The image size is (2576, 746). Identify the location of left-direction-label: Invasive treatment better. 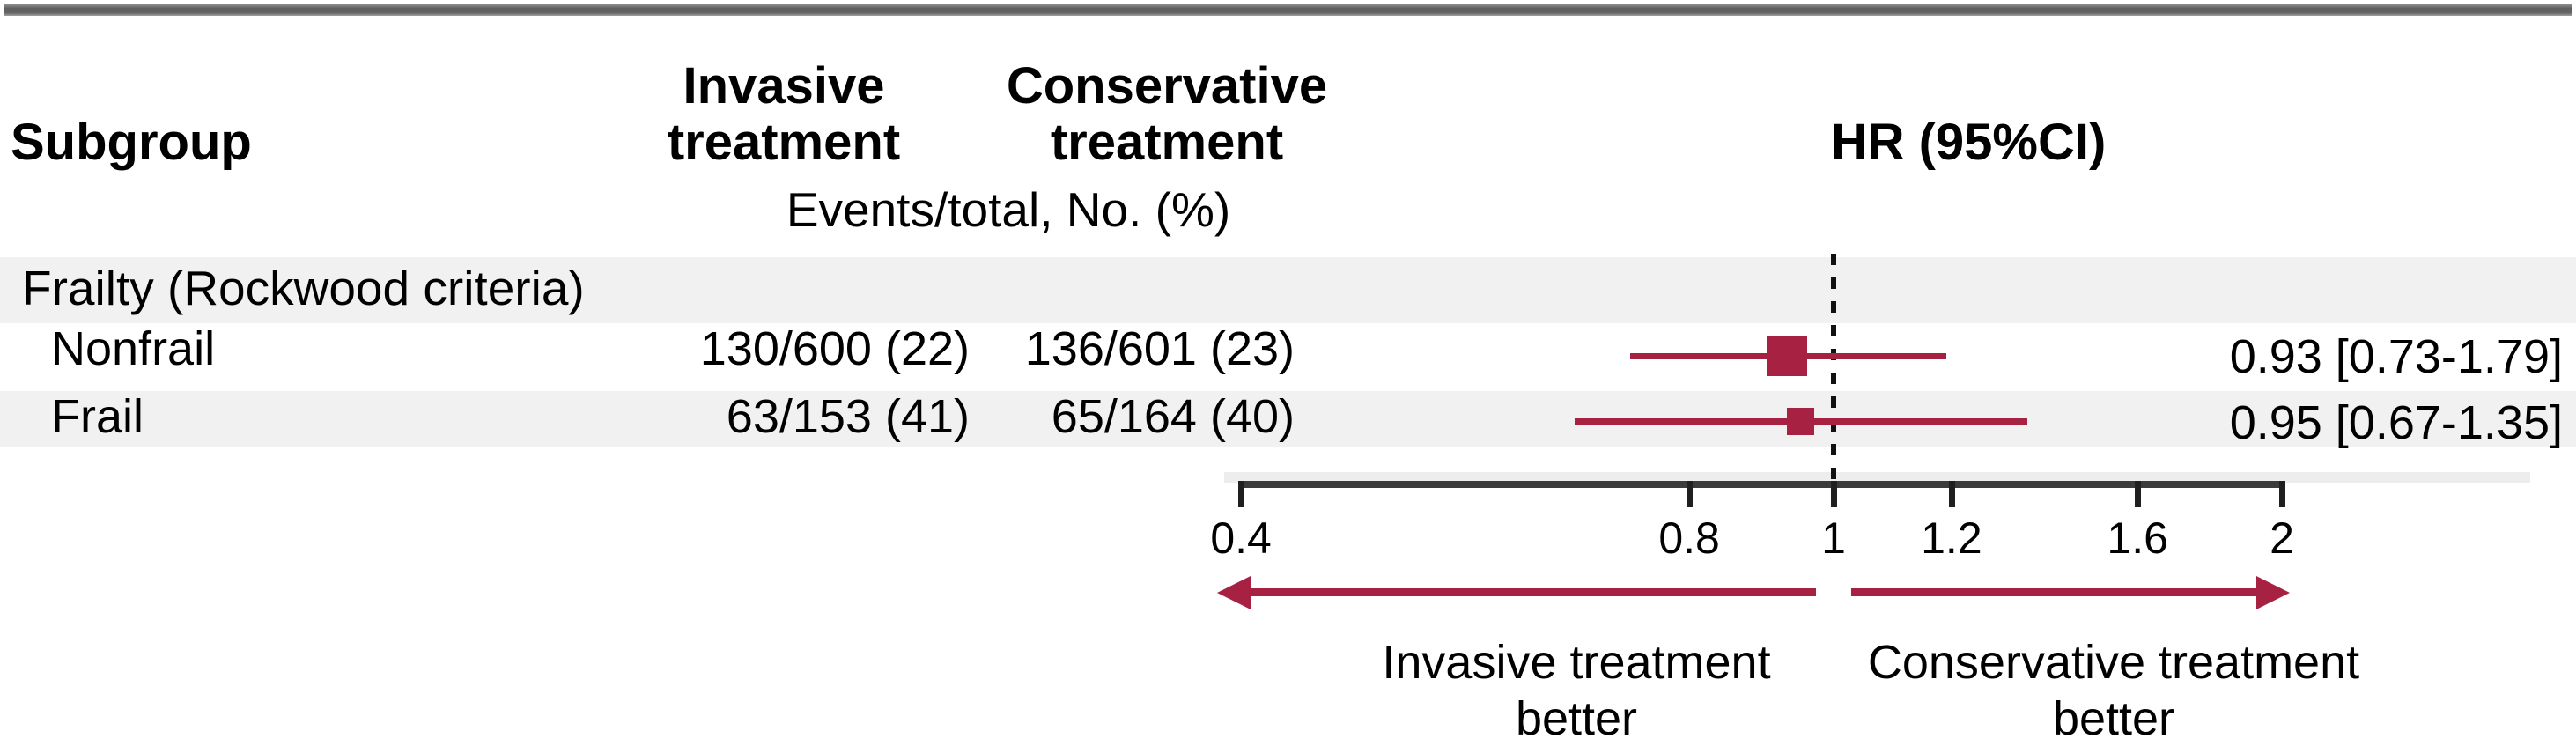
(1576, 690).